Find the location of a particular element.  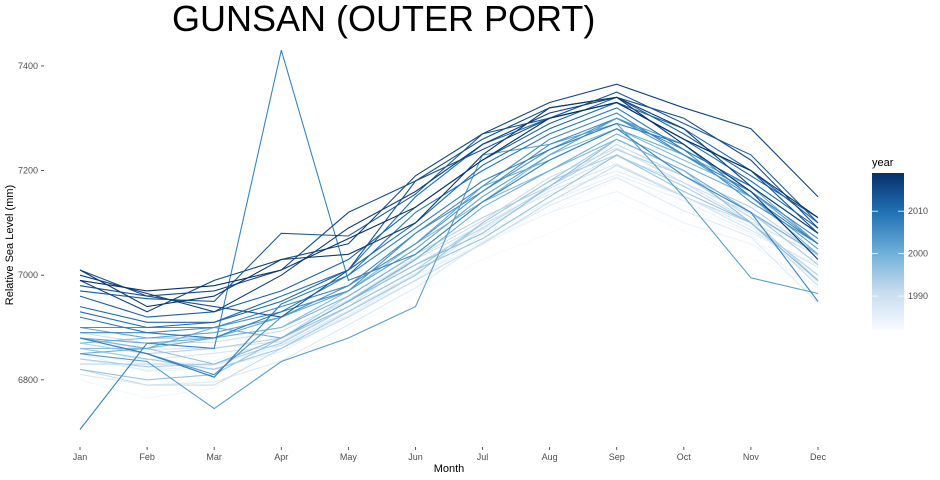

x-tick-label: Oct is located at coordinates (684, 457).